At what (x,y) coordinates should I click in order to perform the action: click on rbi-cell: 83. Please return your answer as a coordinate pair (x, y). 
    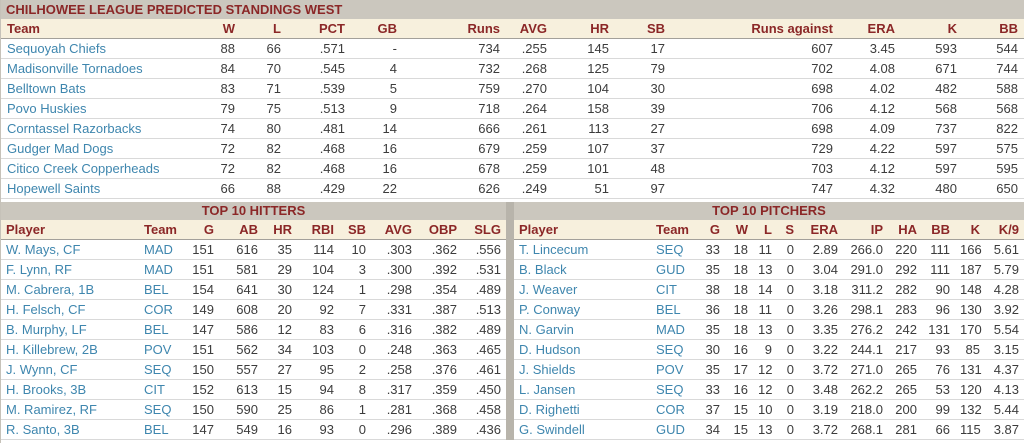
    Looking at the image, I should click on (318, 329).